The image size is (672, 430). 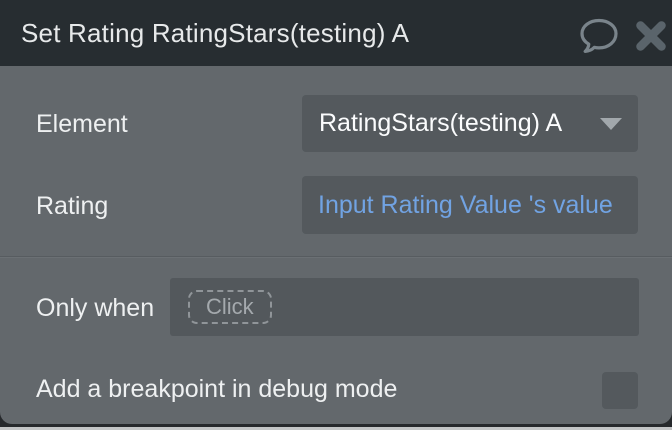 What do you see at coordinates (217, 389) in the screenshot?
I see `breakpoint-label: Add a breakpoint in debug mode` at bounding box center [217, 389].